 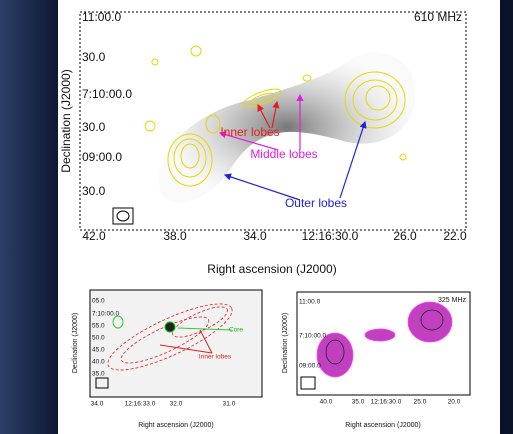 What do you see at coordinates (438, 17) in the screenshot?
I see `frequency-label: 610 MHz` at bounding box center [438, 17].